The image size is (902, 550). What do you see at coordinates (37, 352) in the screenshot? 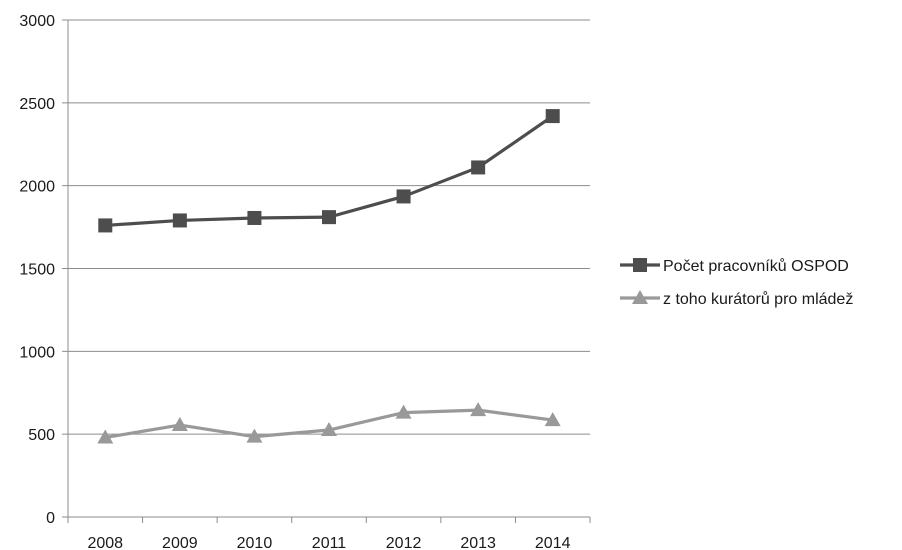
I see `y-tick-label: 1000` at bounding box center [37, 352].